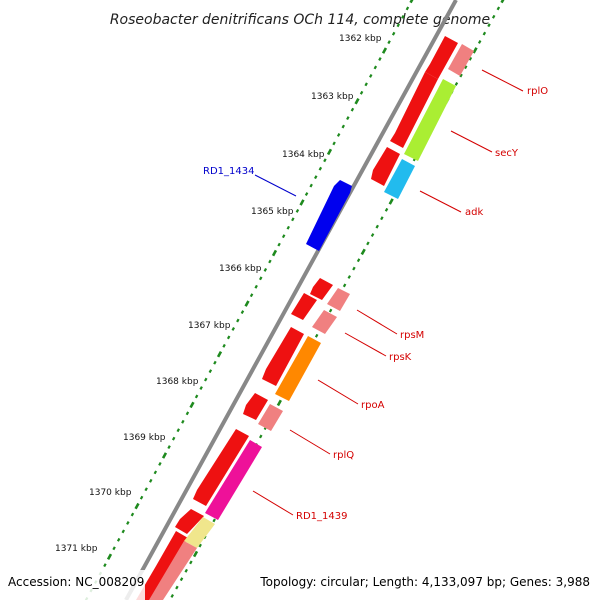  Describe the element at coordinates (338, 299) in the screenshot. I see `gene-rpsM-outer` at that location.